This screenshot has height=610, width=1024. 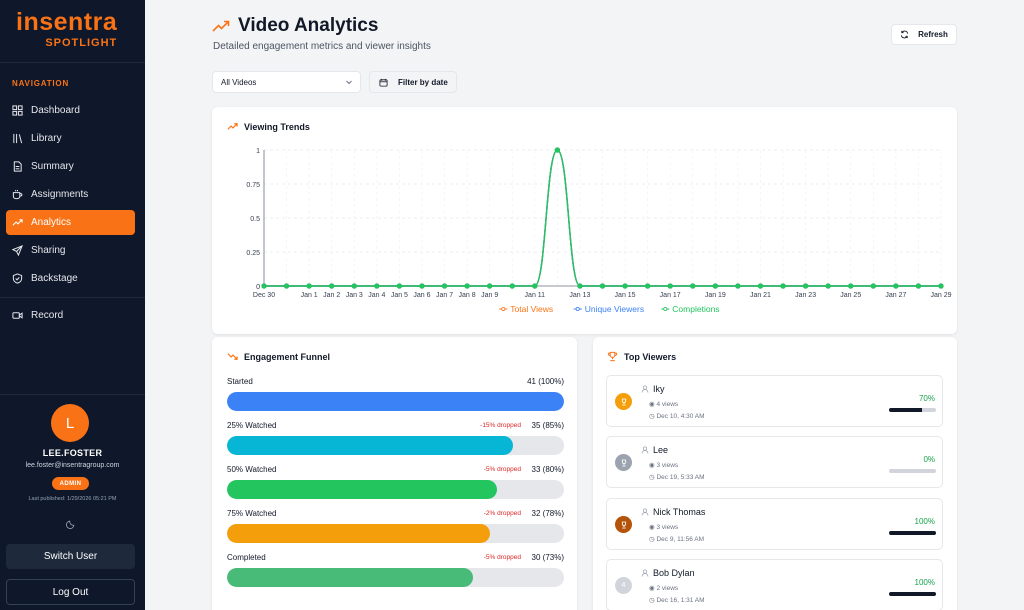 What do you see at coordinates (17, 278) in the screenshot?
I see `shield-icon` at bounding box center [17, 278].